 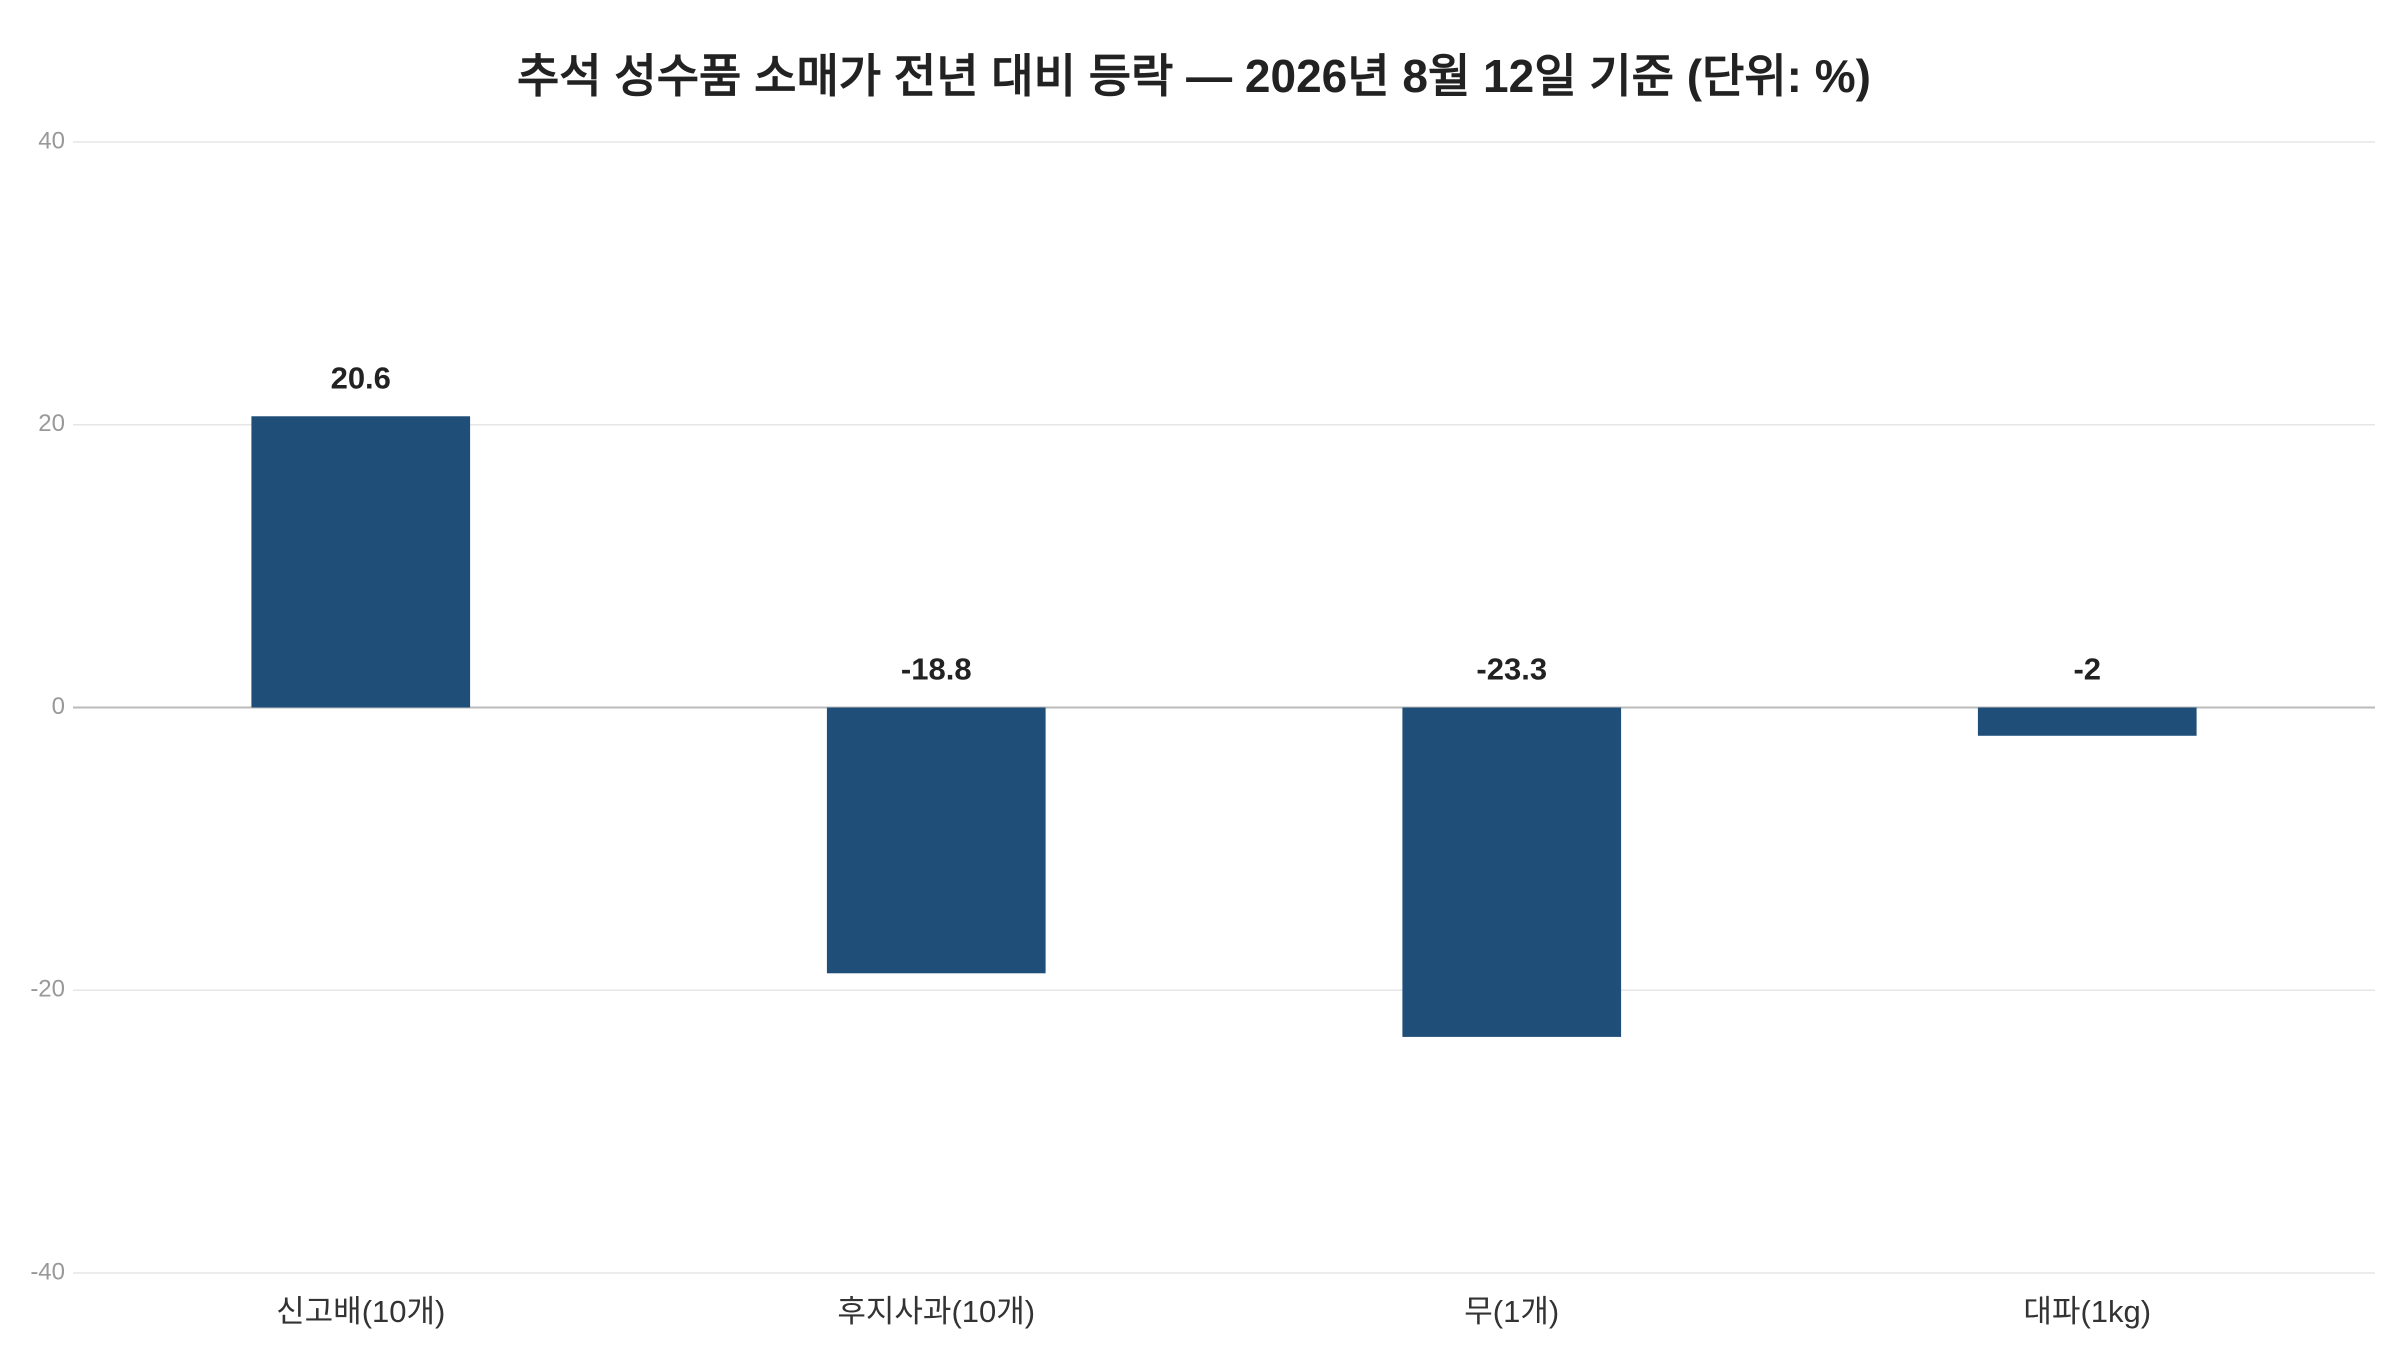 What do you see at coordinates (361, 377) in the screenshot?
I see `value-label: 20.6` at bounding box center [361, 377].